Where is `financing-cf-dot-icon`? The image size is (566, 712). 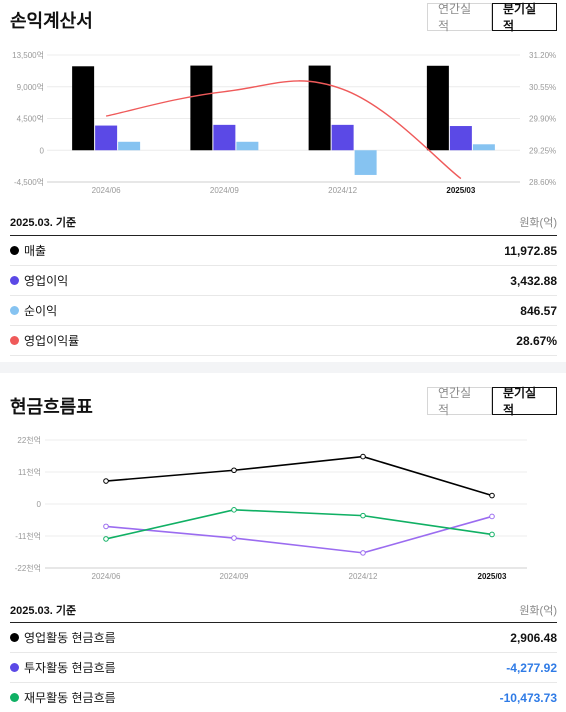
financing-cf-dot-icon is located at coordinates (14, 697).